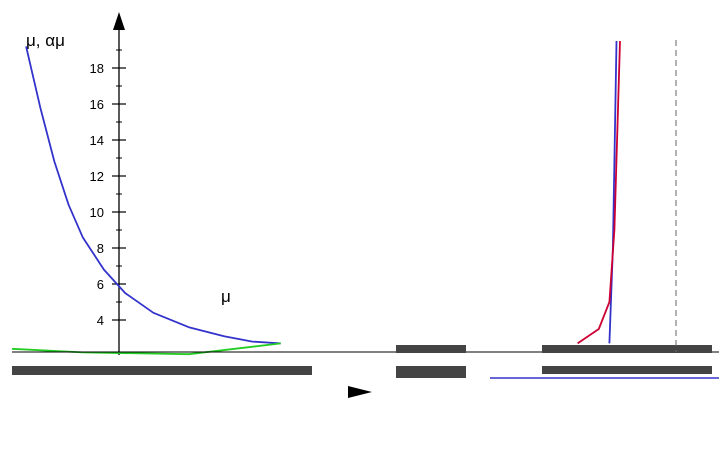 This screenshot has height=461, width=719. I want to click on artifact-band, so click(162, 370).